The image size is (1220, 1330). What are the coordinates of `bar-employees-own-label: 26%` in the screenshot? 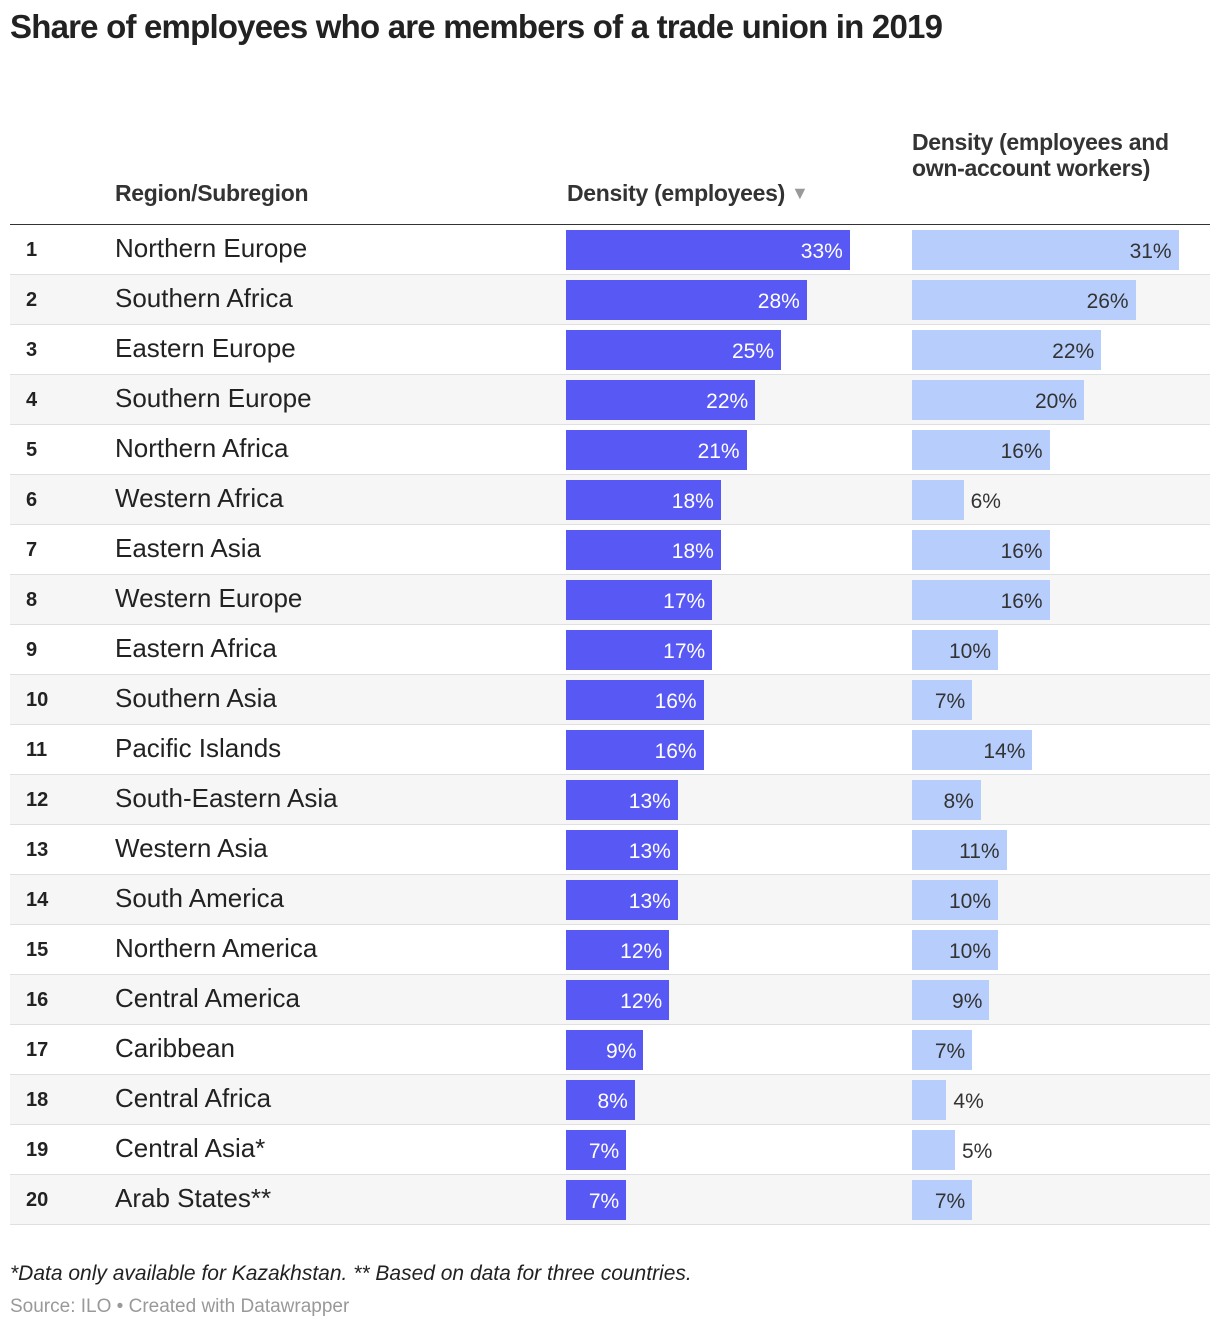 It's located at (1107, 301).